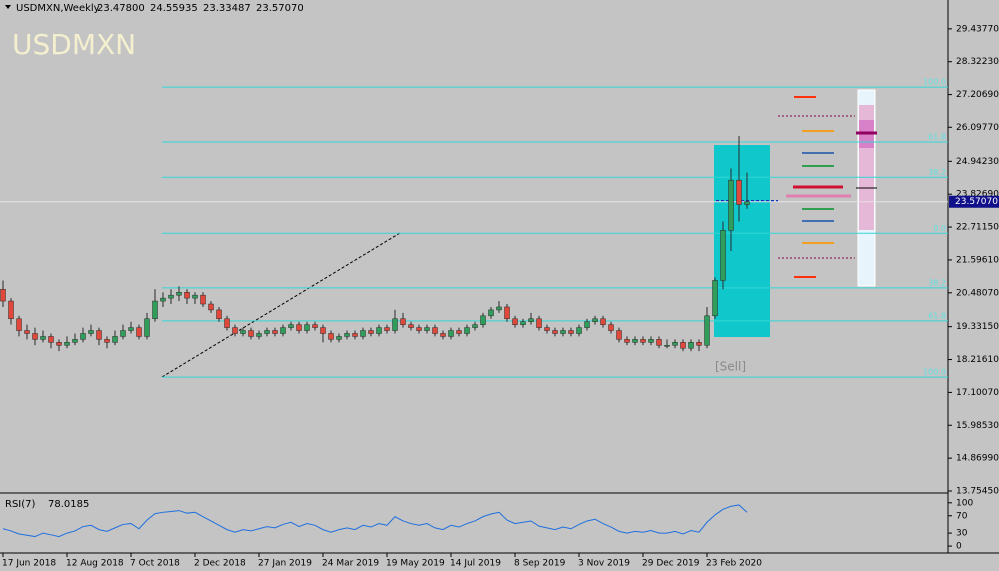 The width and height of the screenshot is (999, 571). I want to click on y-tick-label: 28.32230, so click(977, 62).